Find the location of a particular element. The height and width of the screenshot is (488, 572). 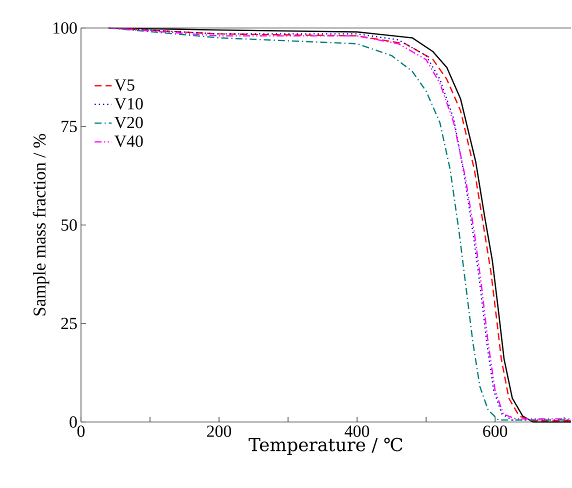

x-tick-label: 400 is located at coordinates (357, 431).